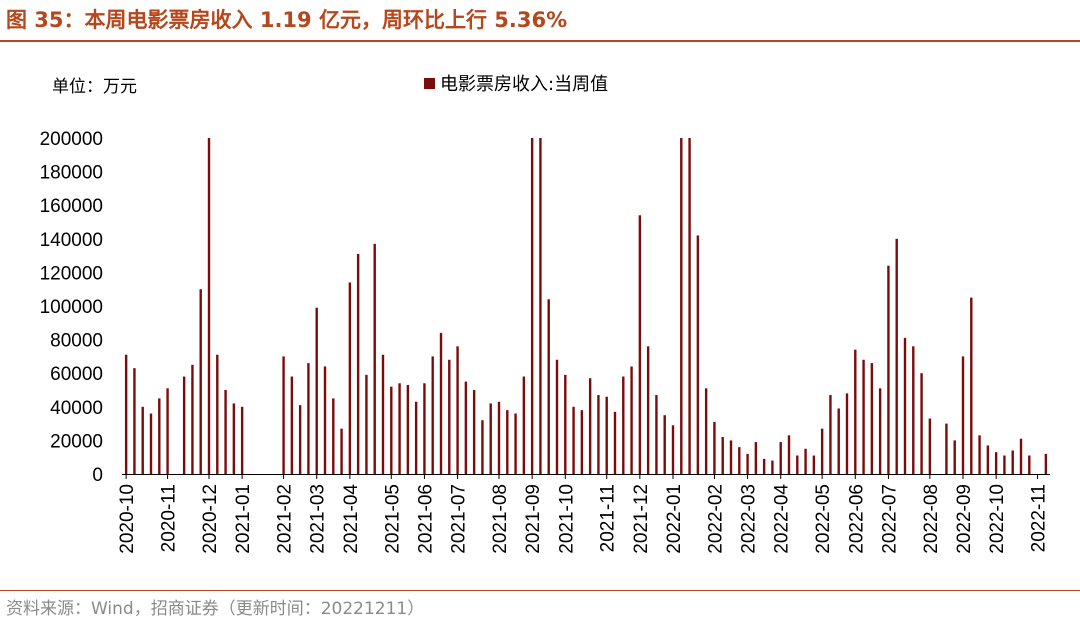 The width and height of the screenshot is (1080, 619). Describe the element at coordinates (210, 519) in the screenshot. I see `x-tick-label: 2020-12` at that location.